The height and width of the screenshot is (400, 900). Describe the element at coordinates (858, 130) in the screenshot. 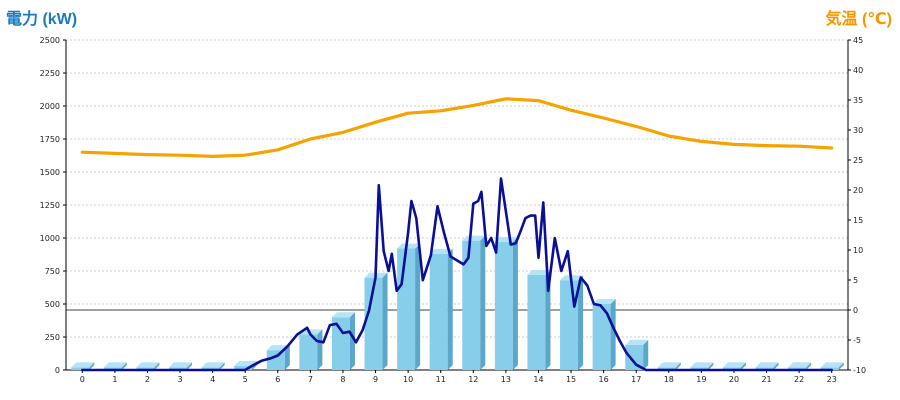

I see `right-tick-label: 30` at that location.